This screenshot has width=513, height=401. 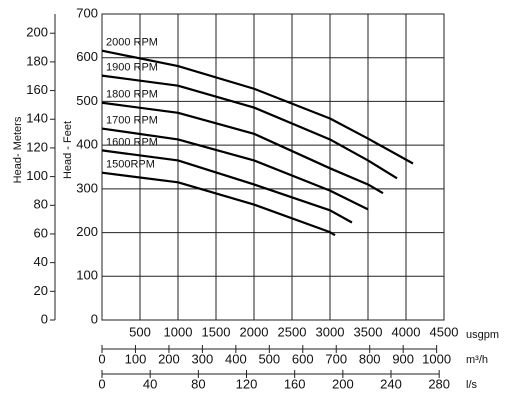 I want to click on x2-tick-label: 1000, so click(x=436, y=358).